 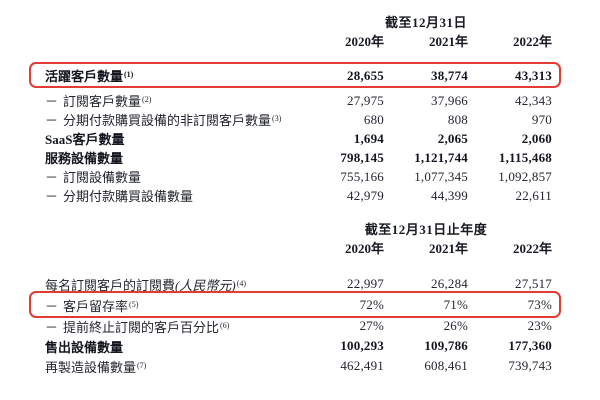 I want to click on row-label: SaaS客戶數量, so click(x=172, y=138).